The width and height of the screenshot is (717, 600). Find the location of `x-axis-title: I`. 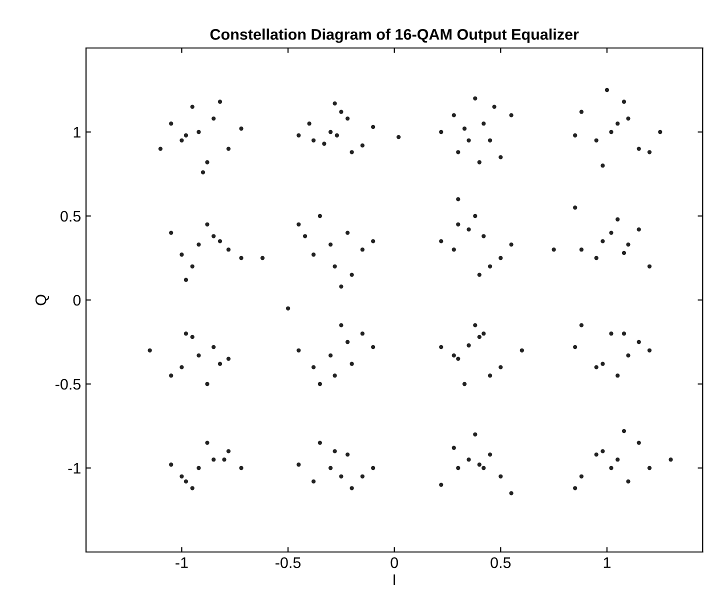

x-axis-title: I is located at coordinates (395, 579).